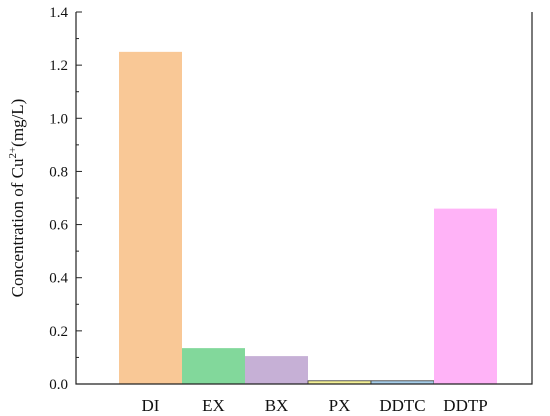  Describe the element at coordinates (58, 13) in the screenshot. I see `y-tick-label: 1.4` at that location.